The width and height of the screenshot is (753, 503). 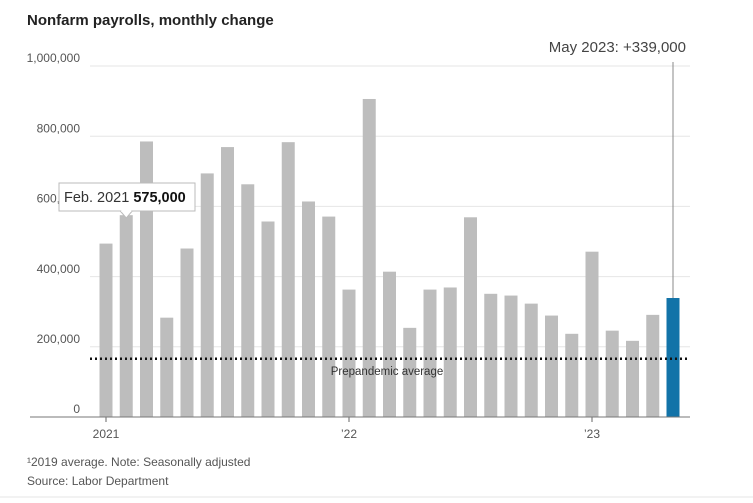 What do you see at coordinates (59, 128) in the screenshot?
I see `y-tick-label: 800,000` at bounding box center [59, 128].